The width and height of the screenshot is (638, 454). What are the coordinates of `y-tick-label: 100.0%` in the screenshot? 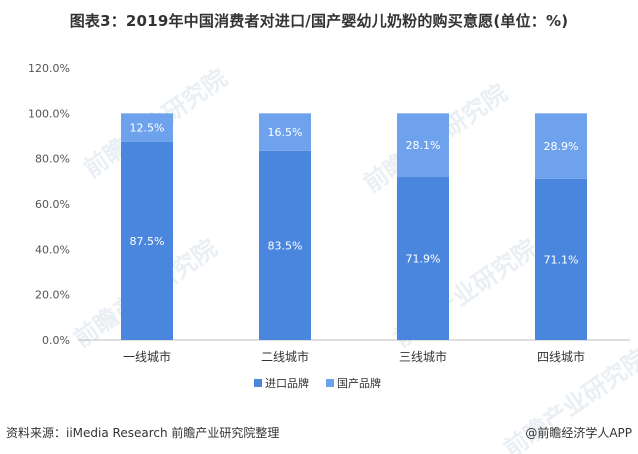 It's located at (49, 113).